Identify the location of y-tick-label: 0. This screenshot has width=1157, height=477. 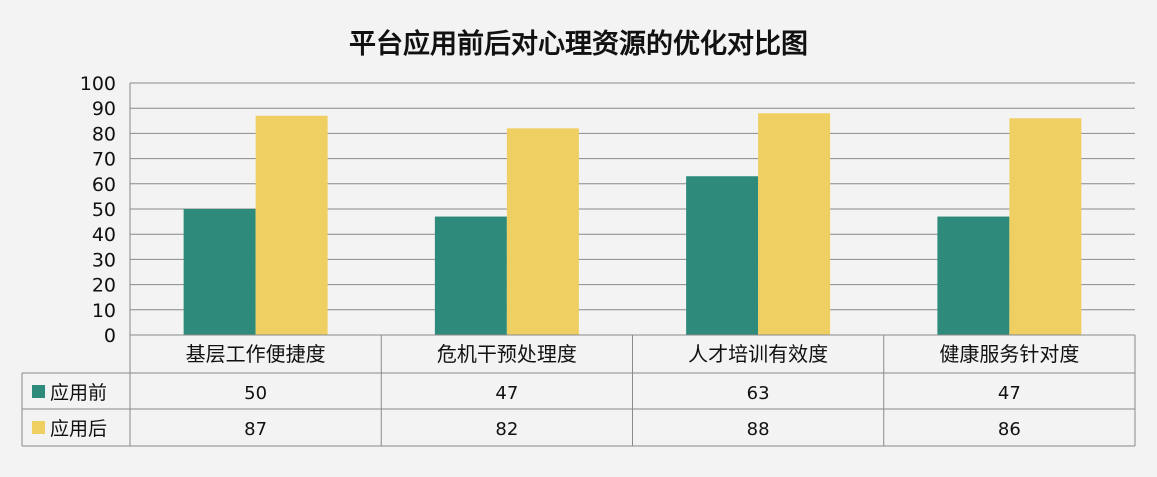
(110, 336).